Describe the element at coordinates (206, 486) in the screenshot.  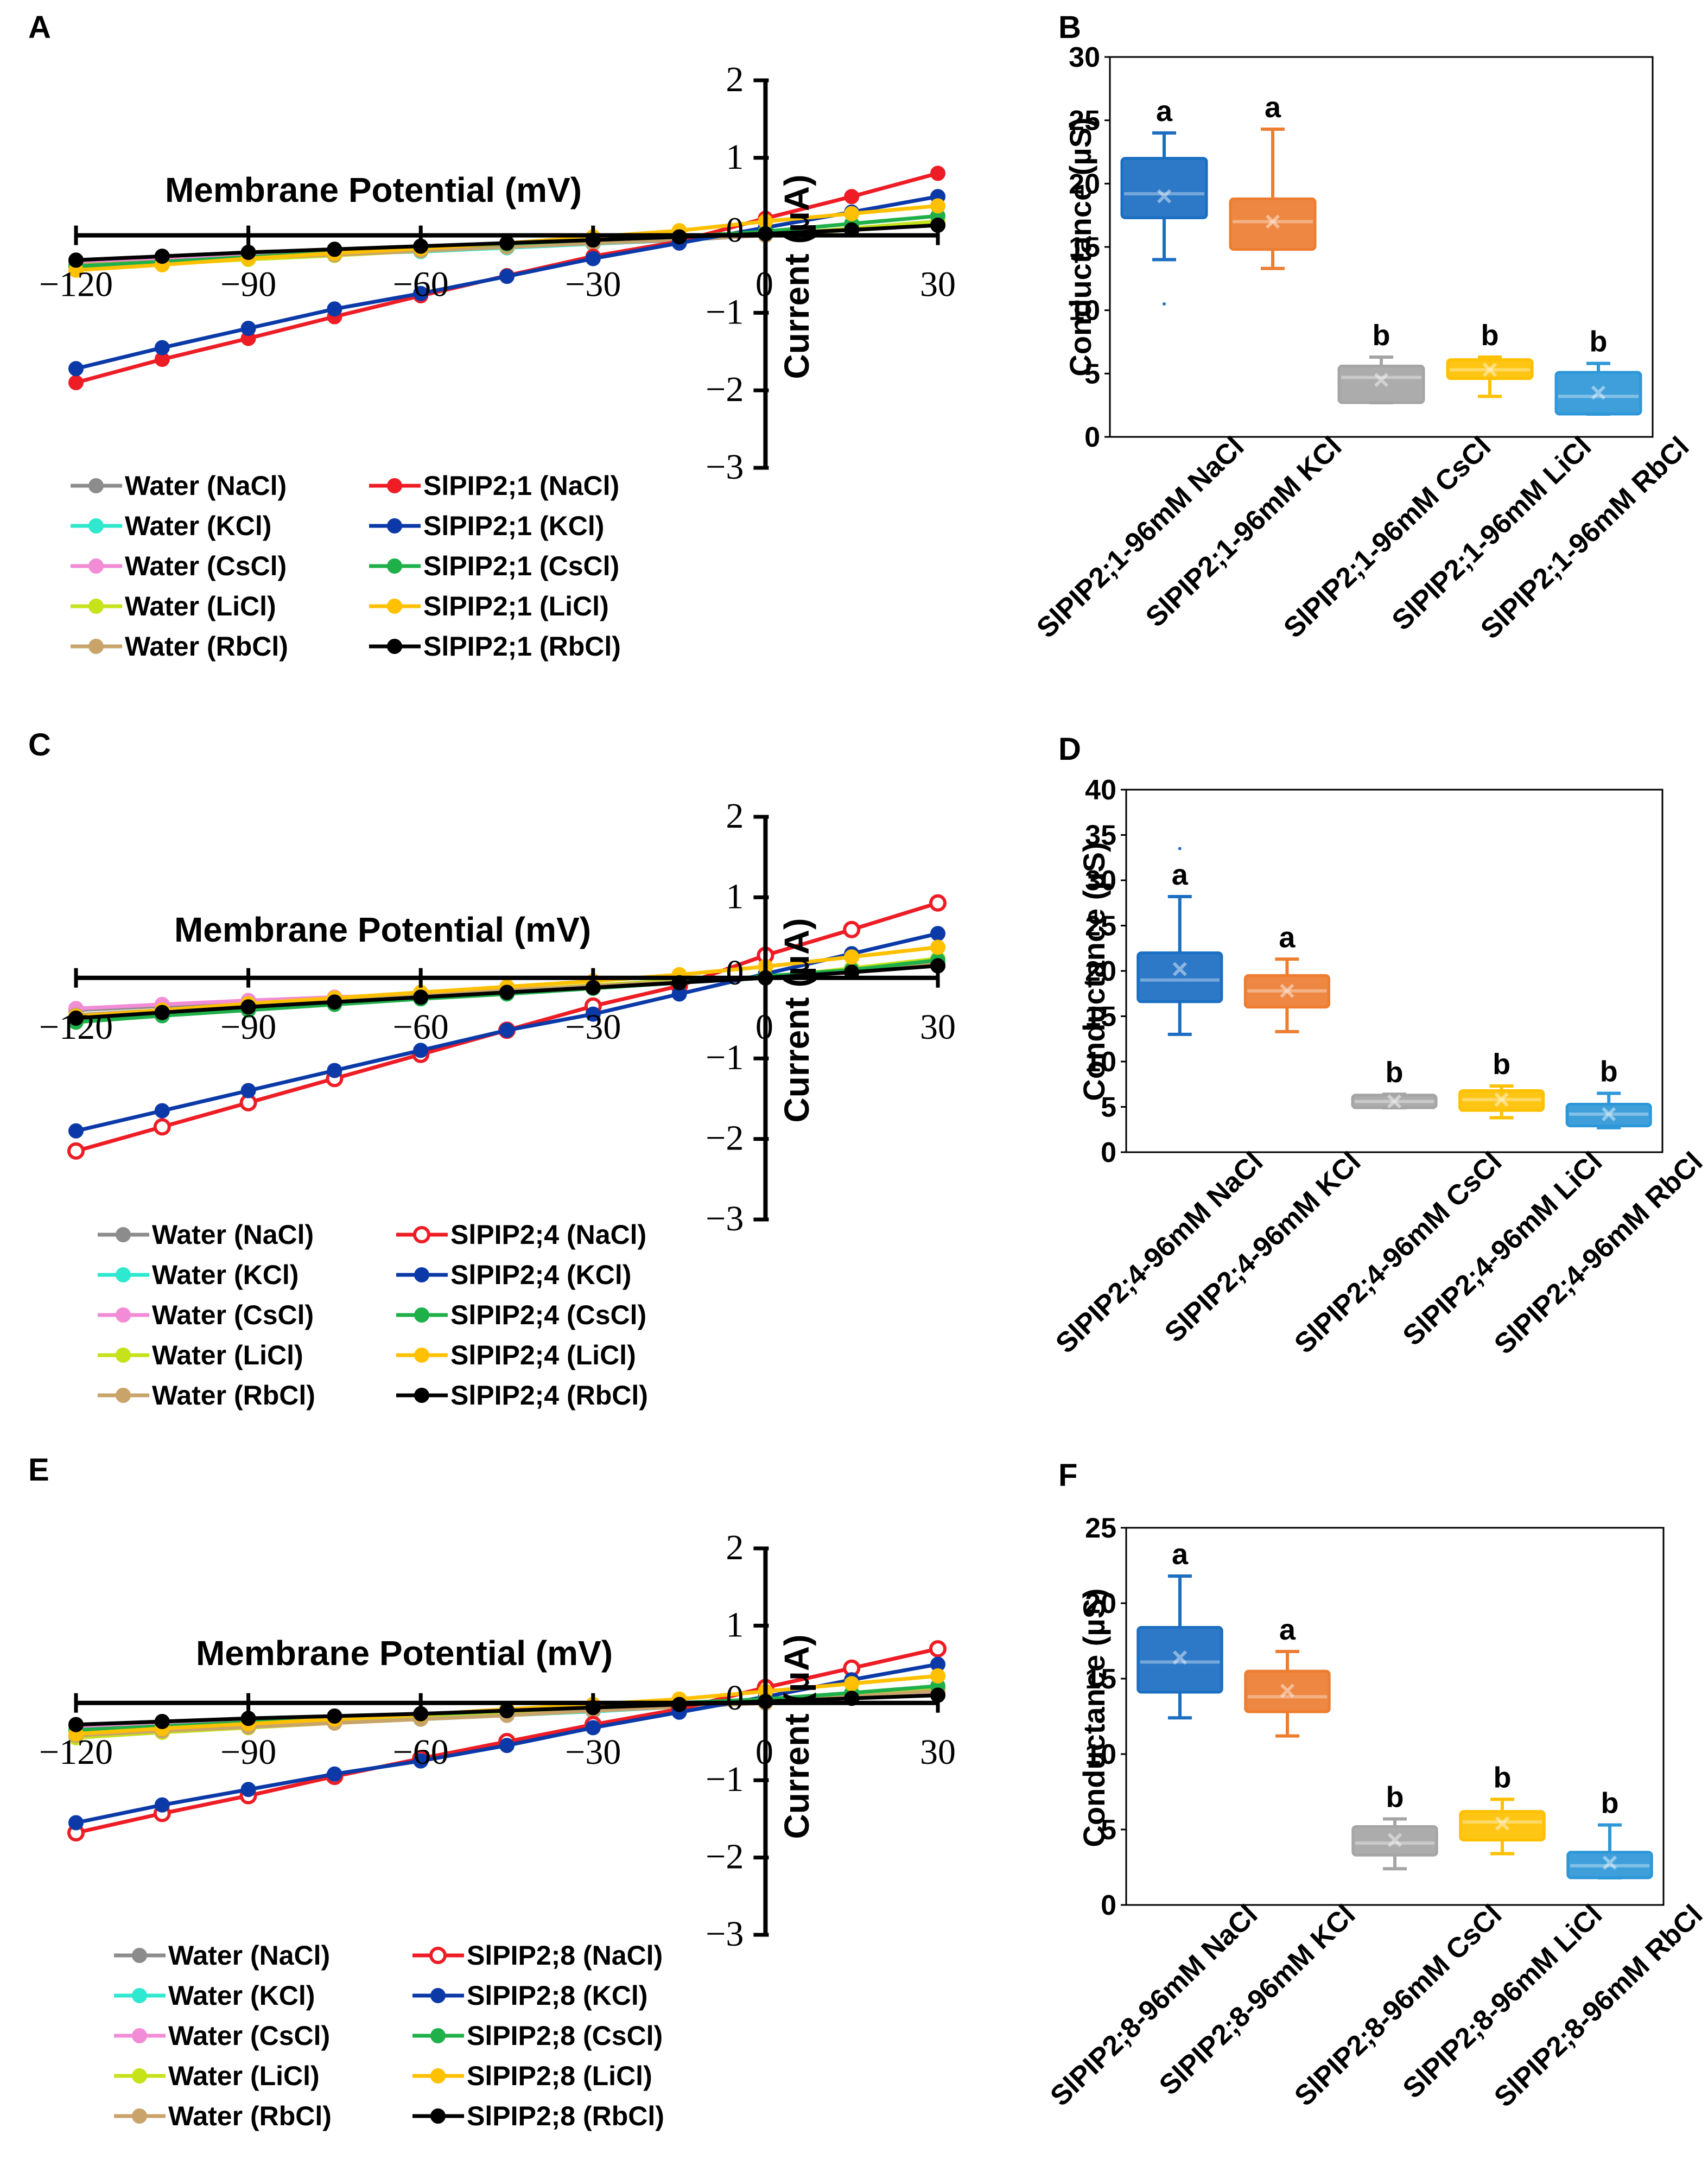
I see `legend-label: Water (NaCl)` at that location.